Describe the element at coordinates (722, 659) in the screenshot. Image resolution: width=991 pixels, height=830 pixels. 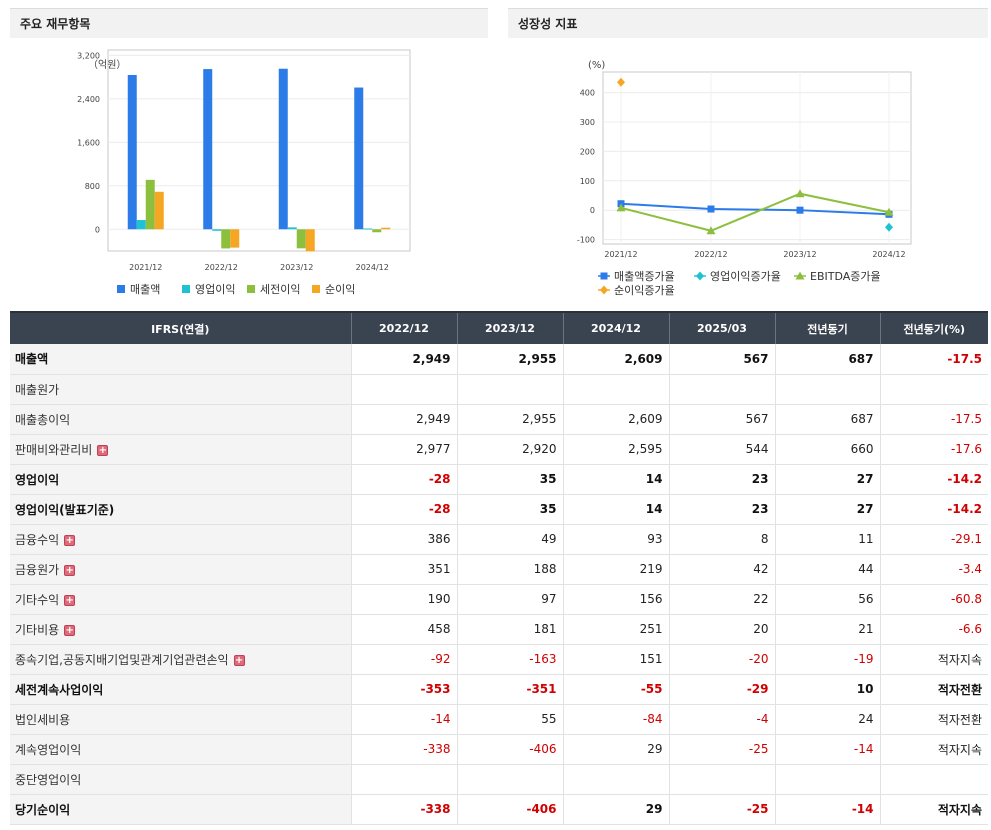
I see `table-cell: -20` at that location.